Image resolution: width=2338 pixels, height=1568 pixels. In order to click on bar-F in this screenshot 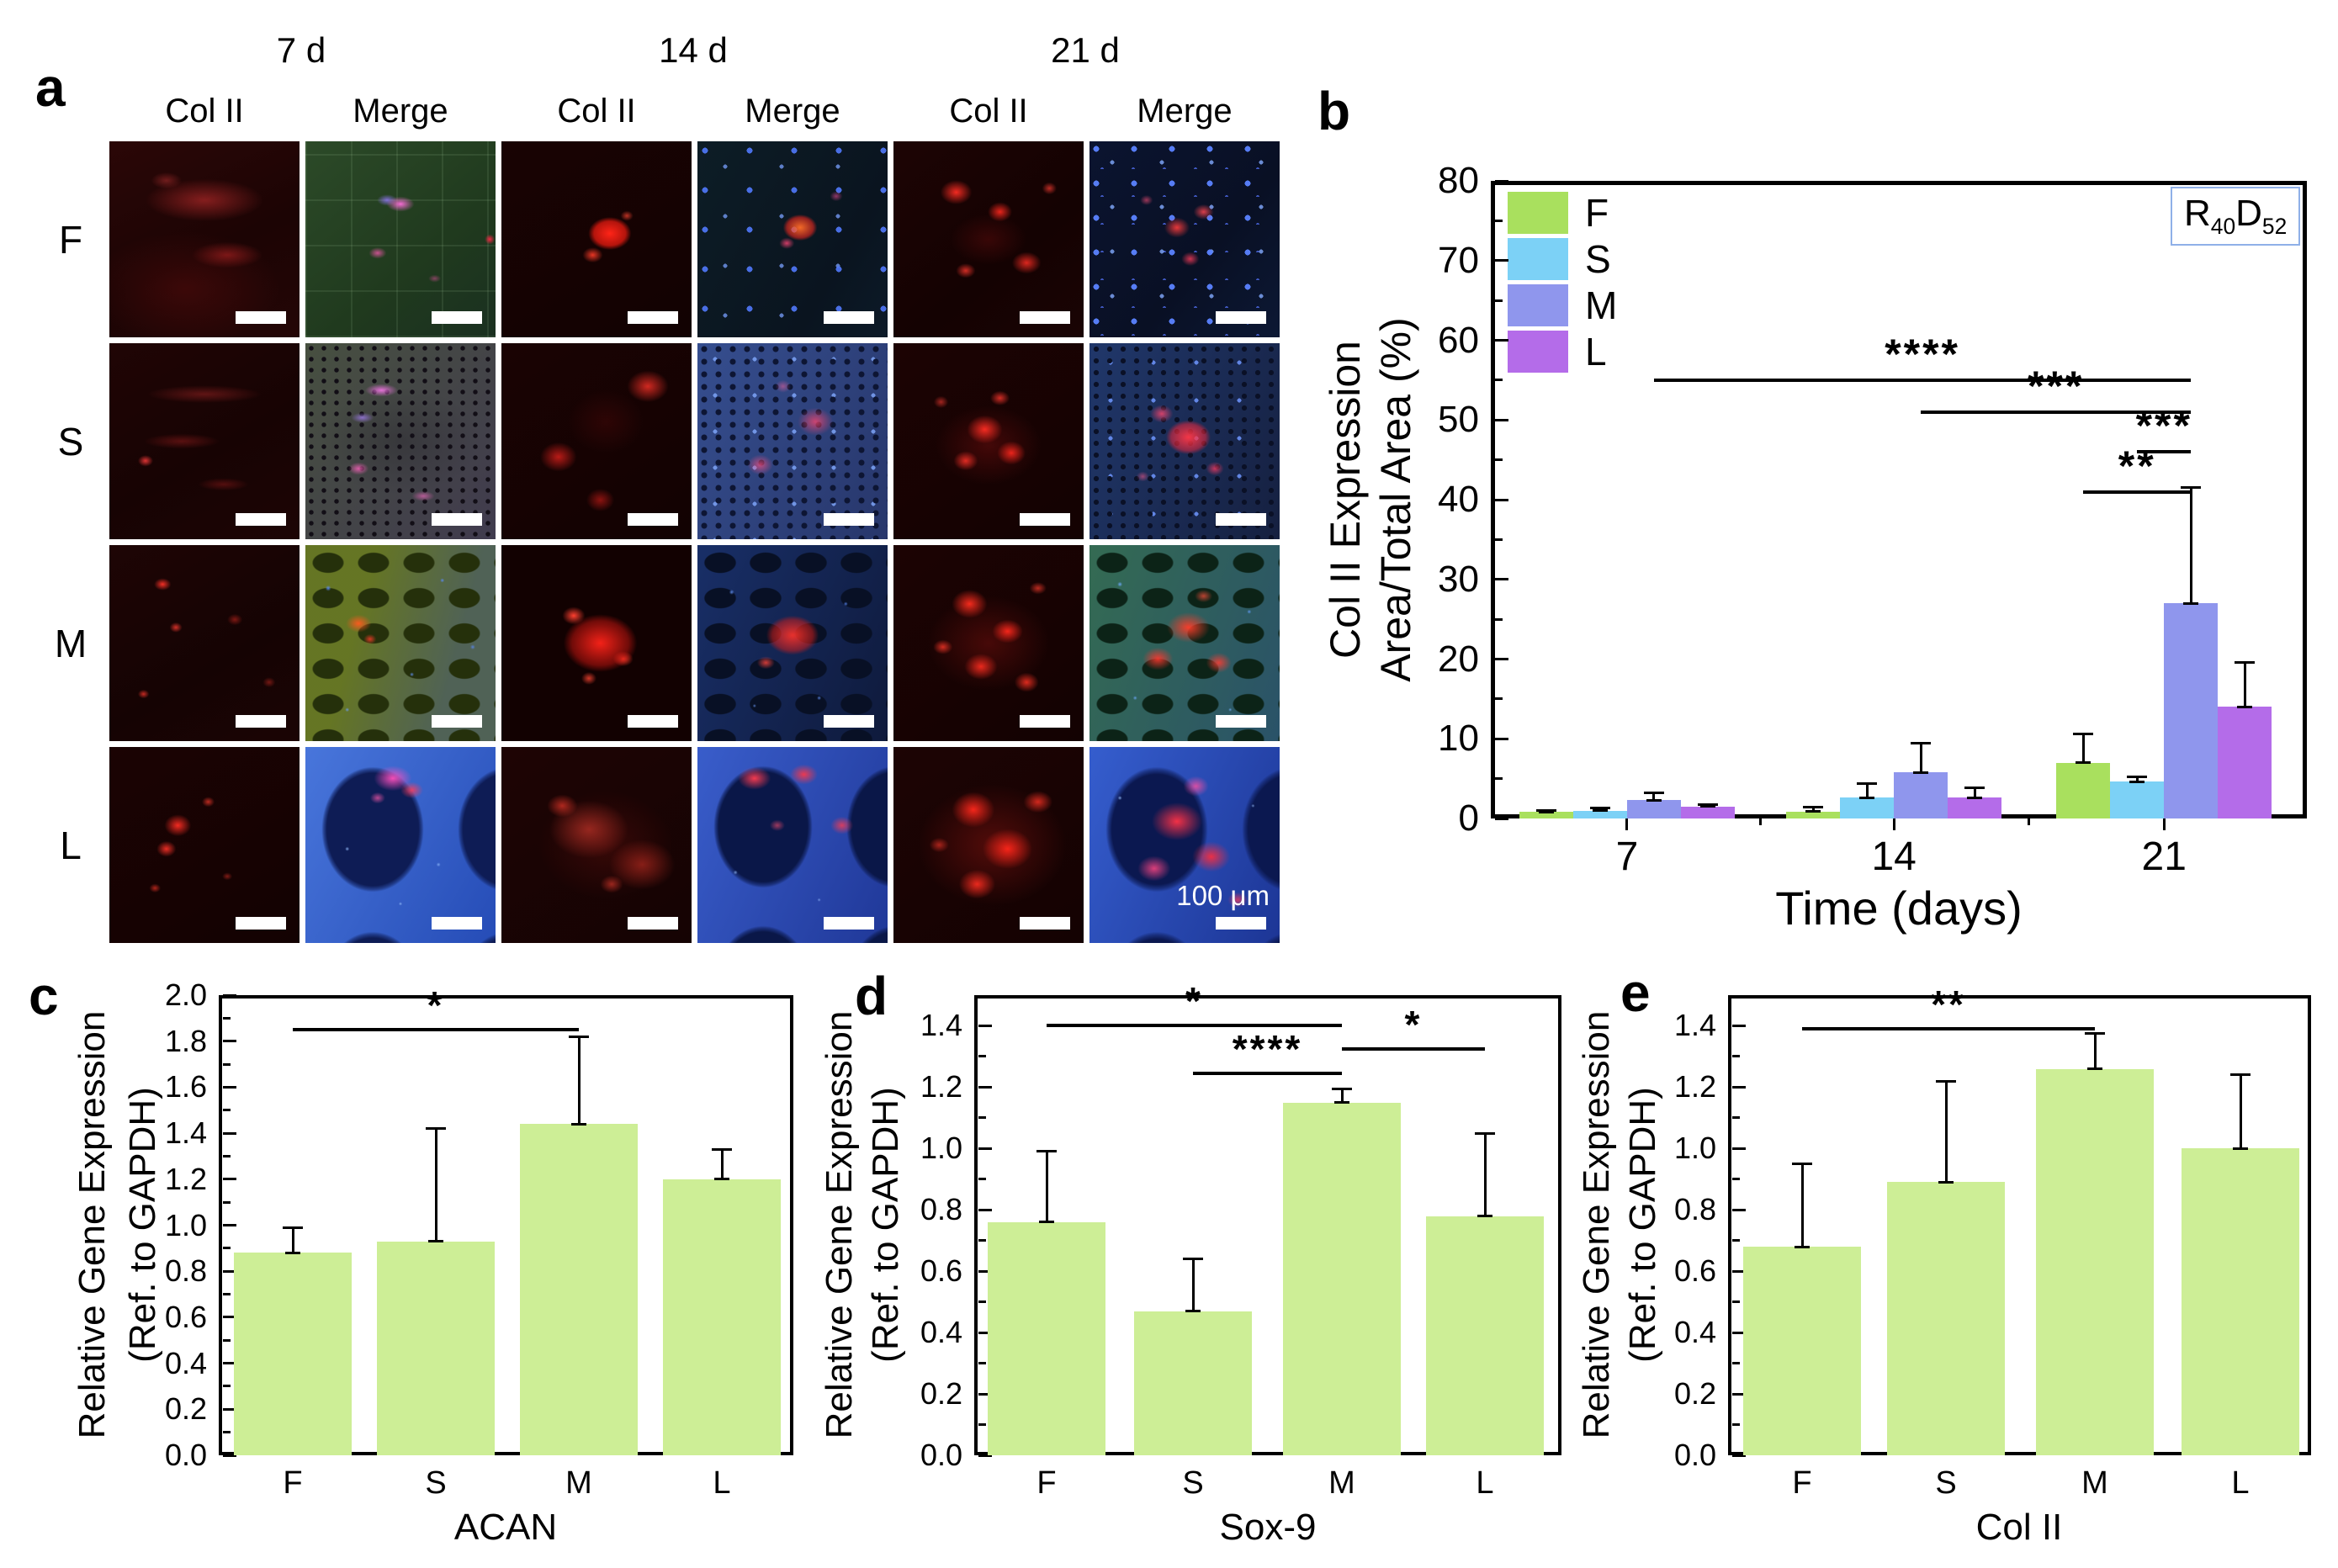, I will do `click(293, 1354)`.